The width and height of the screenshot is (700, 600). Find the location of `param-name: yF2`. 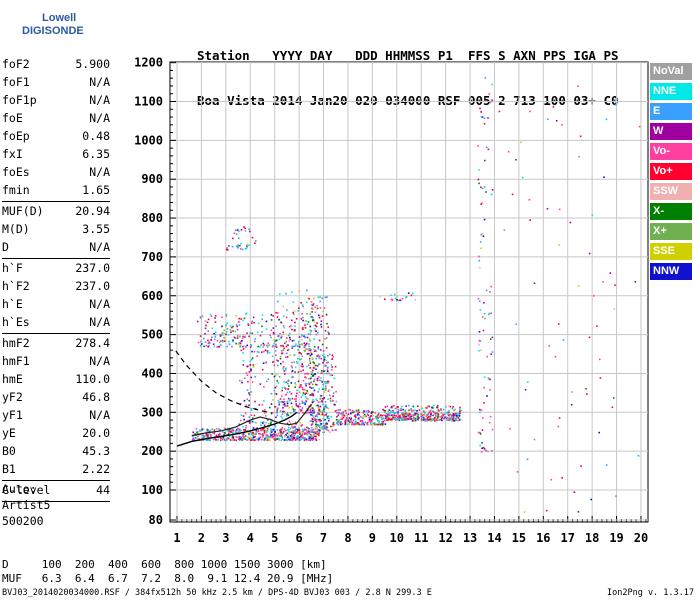

param-name: yF2 is located at coordinates (12, 397).